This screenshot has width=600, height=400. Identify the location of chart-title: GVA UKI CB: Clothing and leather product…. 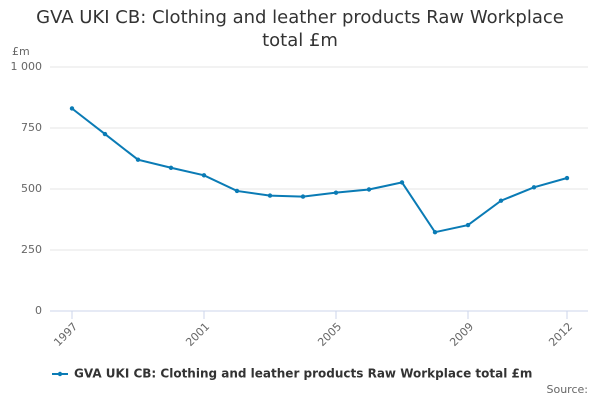
(300, 29).